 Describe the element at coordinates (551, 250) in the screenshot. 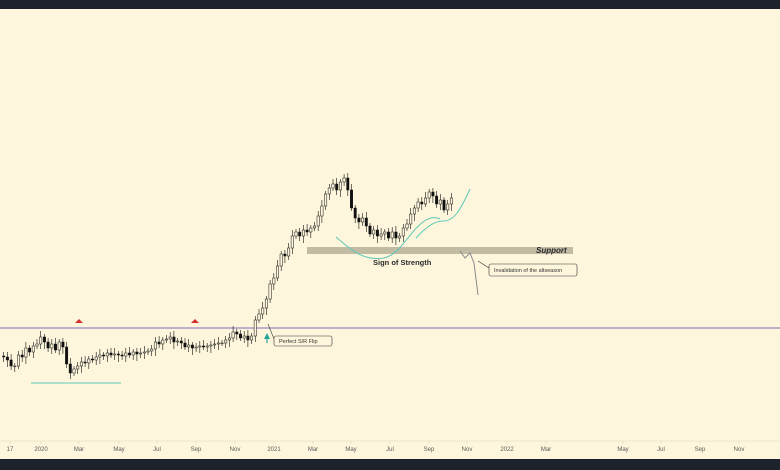

I see `support-label: Support` at that location.